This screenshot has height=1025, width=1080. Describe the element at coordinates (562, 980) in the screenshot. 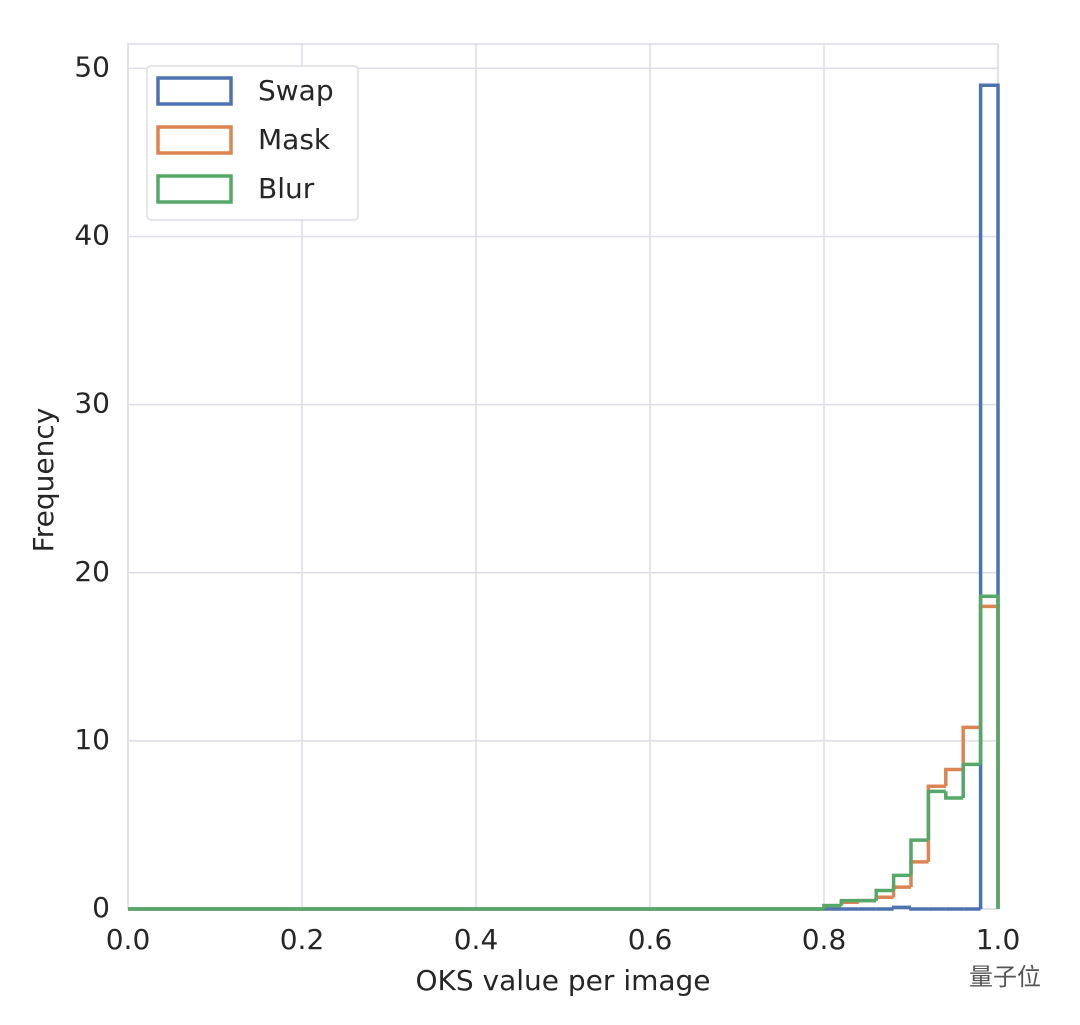

I see `x-axis-label: OKS value per image` at that location.